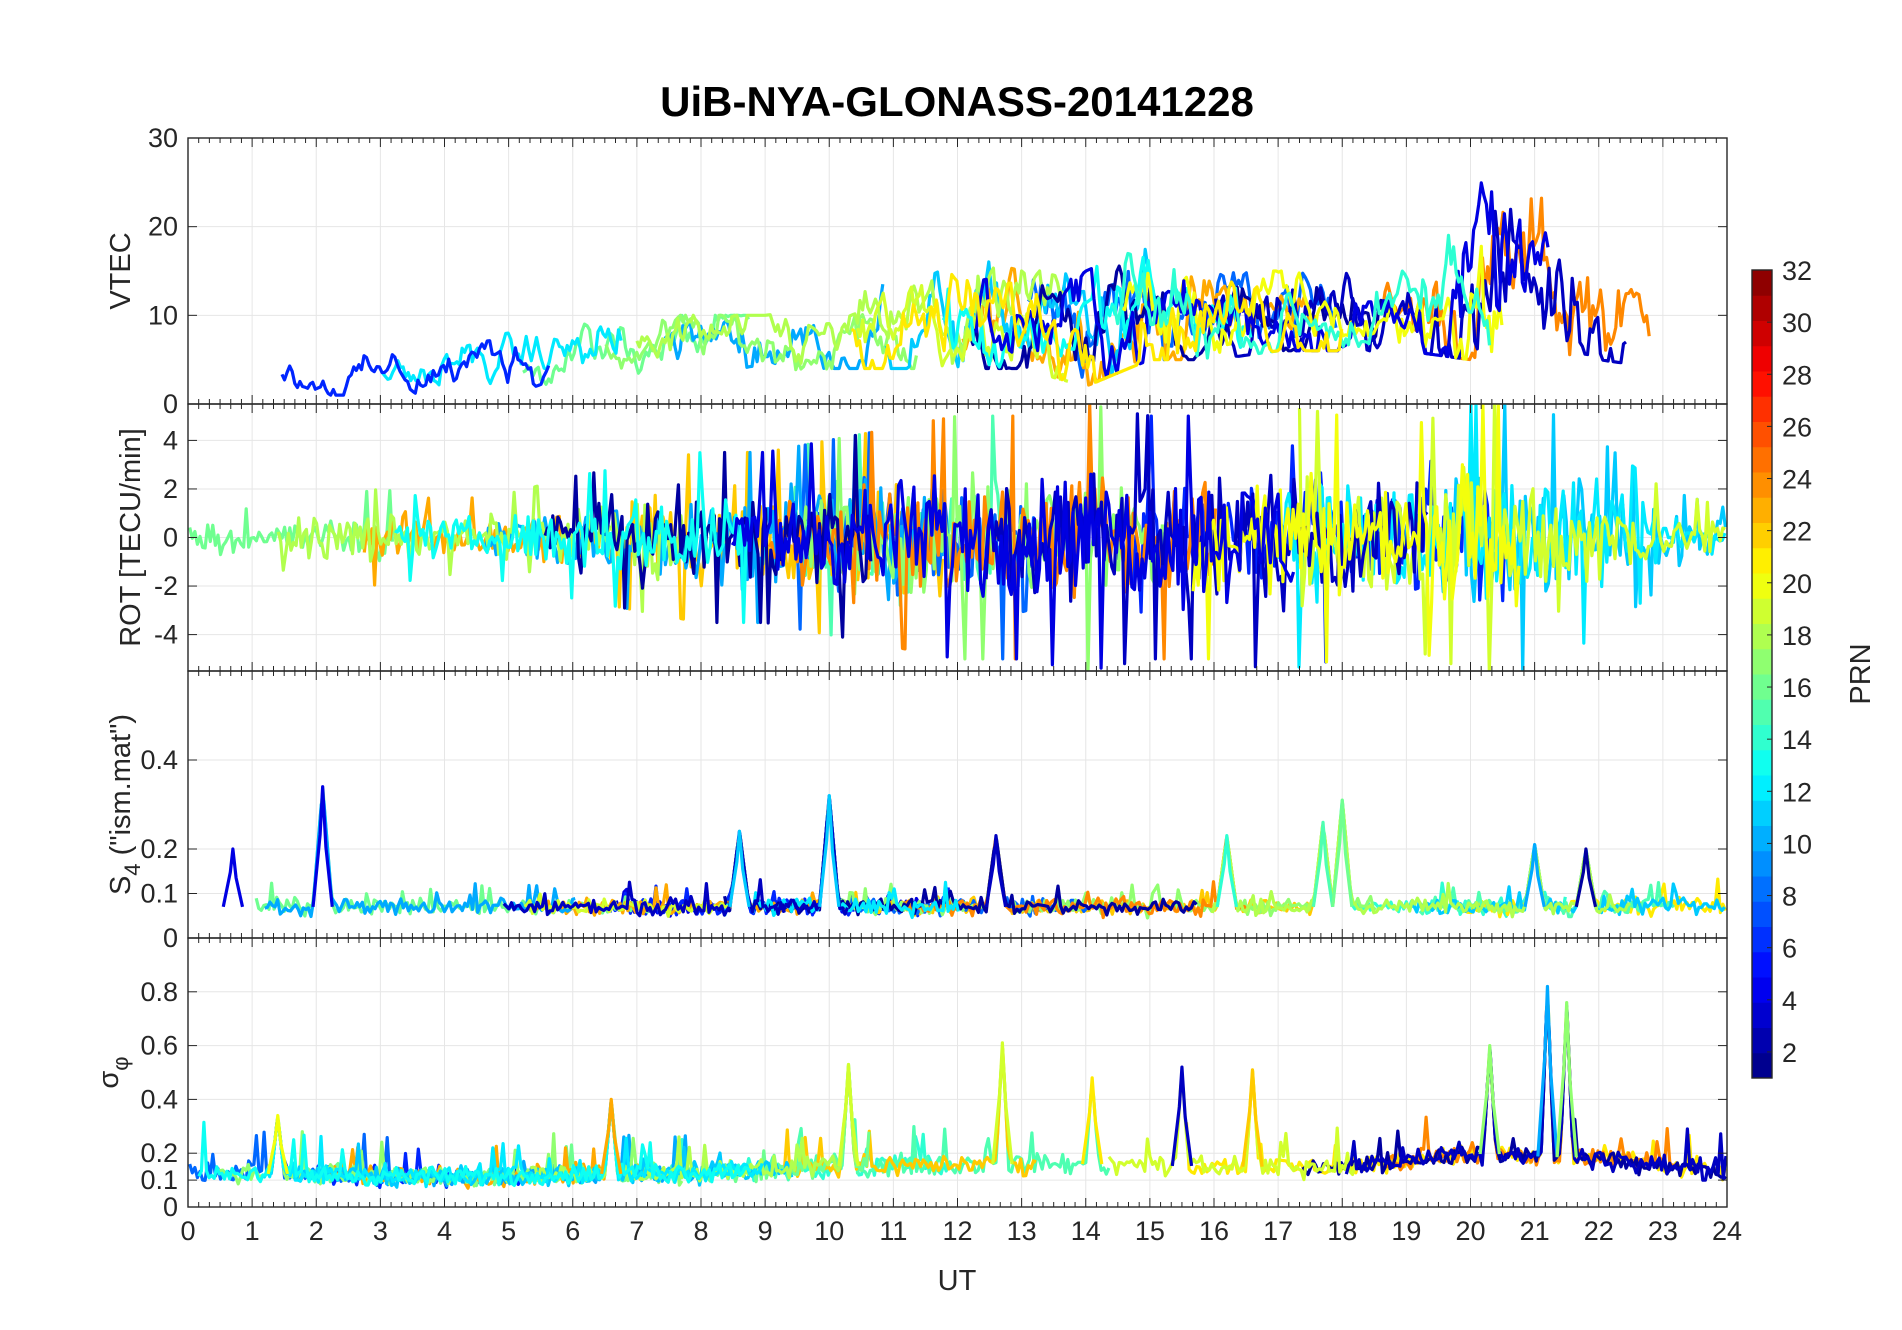  What do you see at coordinates (957, 1231) in the screenshot?
I see `x-tick-label: 12` at bounding box center [957, 1231].